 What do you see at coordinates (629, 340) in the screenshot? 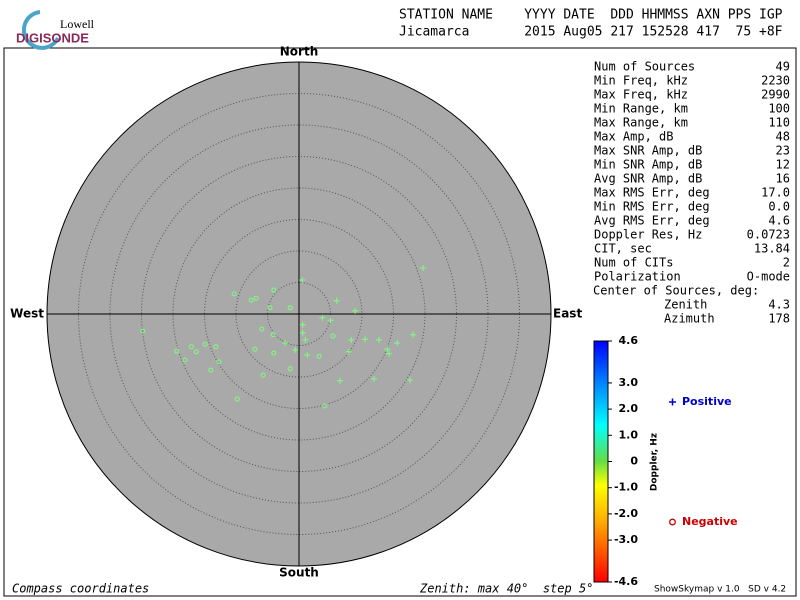
I see `colorbar-tick-label: 4.6` at bounding box center [629, 340].